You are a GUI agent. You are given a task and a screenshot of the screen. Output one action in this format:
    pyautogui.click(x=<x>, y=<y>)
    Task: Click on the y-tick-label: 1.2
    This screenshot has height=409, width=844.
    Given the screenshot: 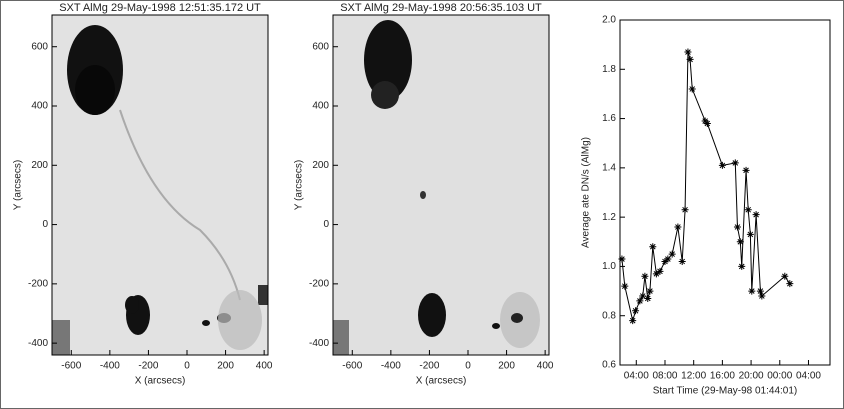 What is the action you would take?
    pyautogui.click(x=609, y=217)
    